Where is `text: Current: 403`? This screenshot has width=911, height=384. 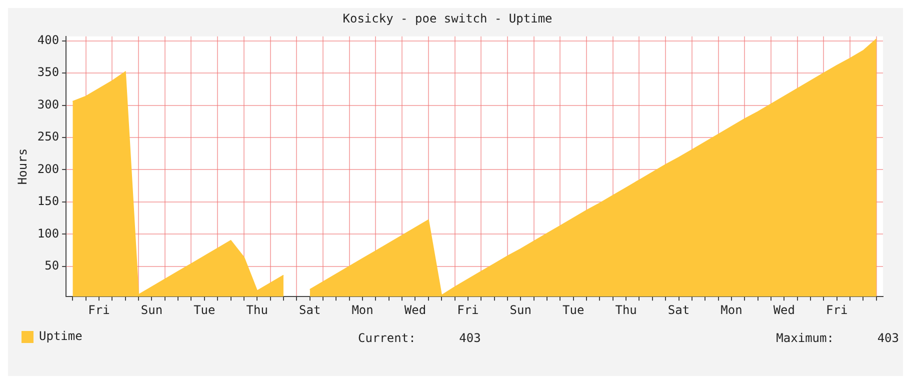
text: Current: 403 is located at coordinates (419, 338).